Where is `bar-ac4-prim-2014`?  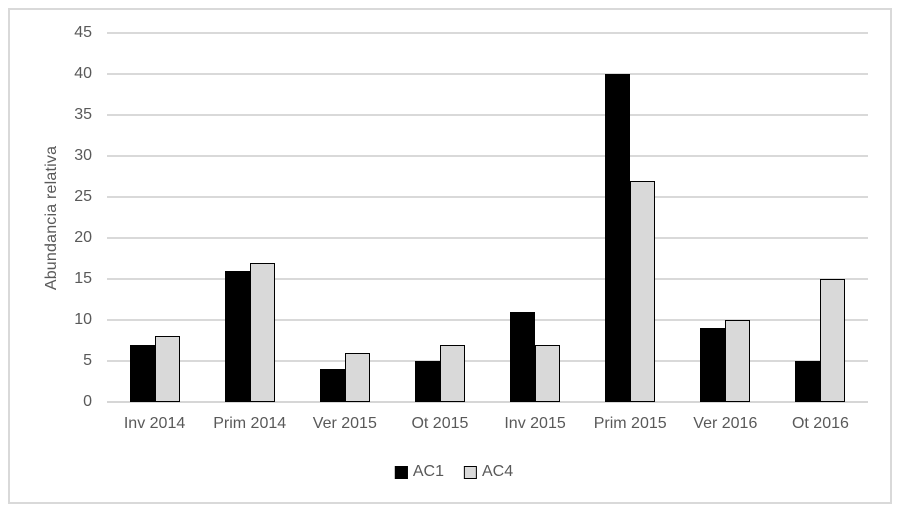 bar-ac4-prim-2014 is located at coordinates (262, 332).